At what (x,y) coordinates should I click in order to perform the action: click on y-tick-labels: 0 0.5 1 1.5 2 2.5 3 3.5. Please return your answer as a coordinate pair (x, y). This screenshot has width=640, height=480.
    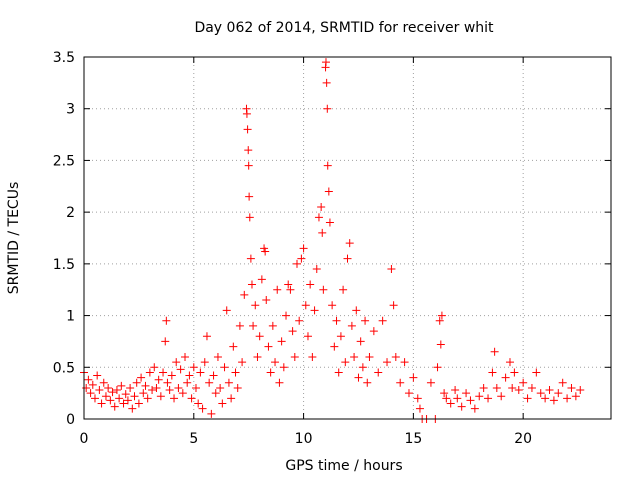
    Looking at the image, I should click on (64, 239).